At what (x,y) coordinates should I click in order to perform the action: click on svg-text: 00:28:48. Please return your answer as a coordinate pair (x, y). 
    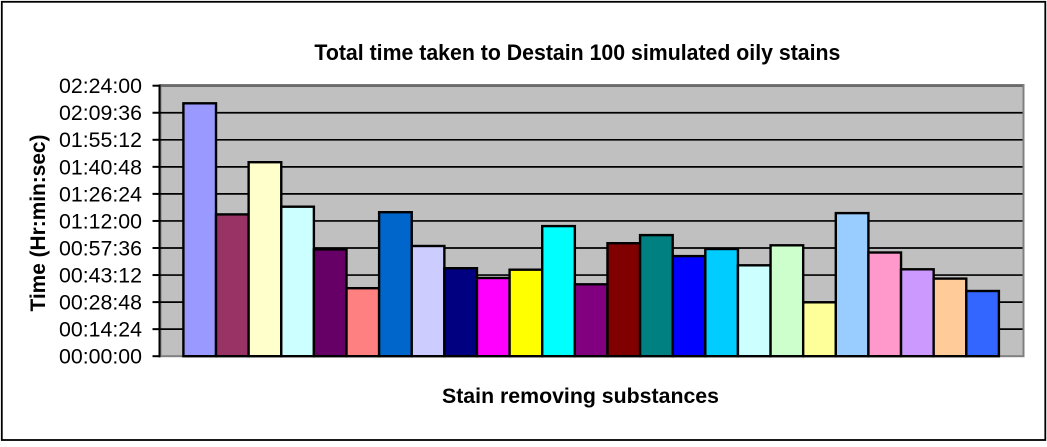
    Looking at the image, I should click on (100, 303).